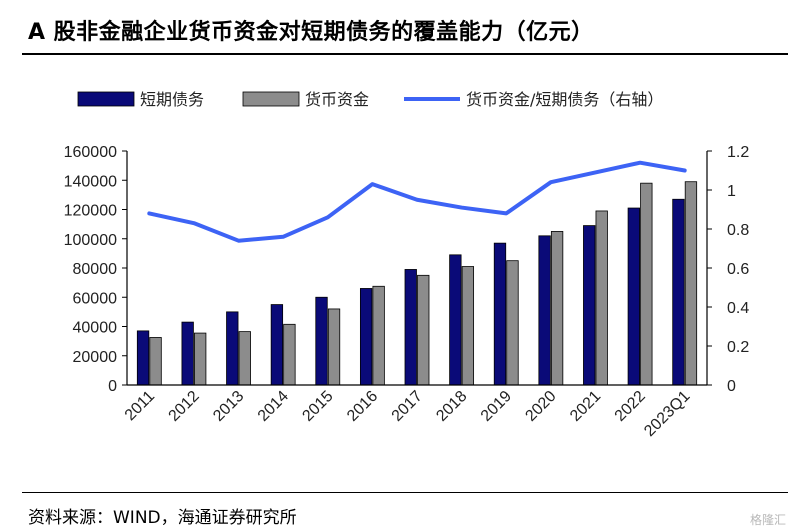  Describe the element at coordinates (738, 347) in the screenshot. I see `right-tick-label: 0.2` at that location.